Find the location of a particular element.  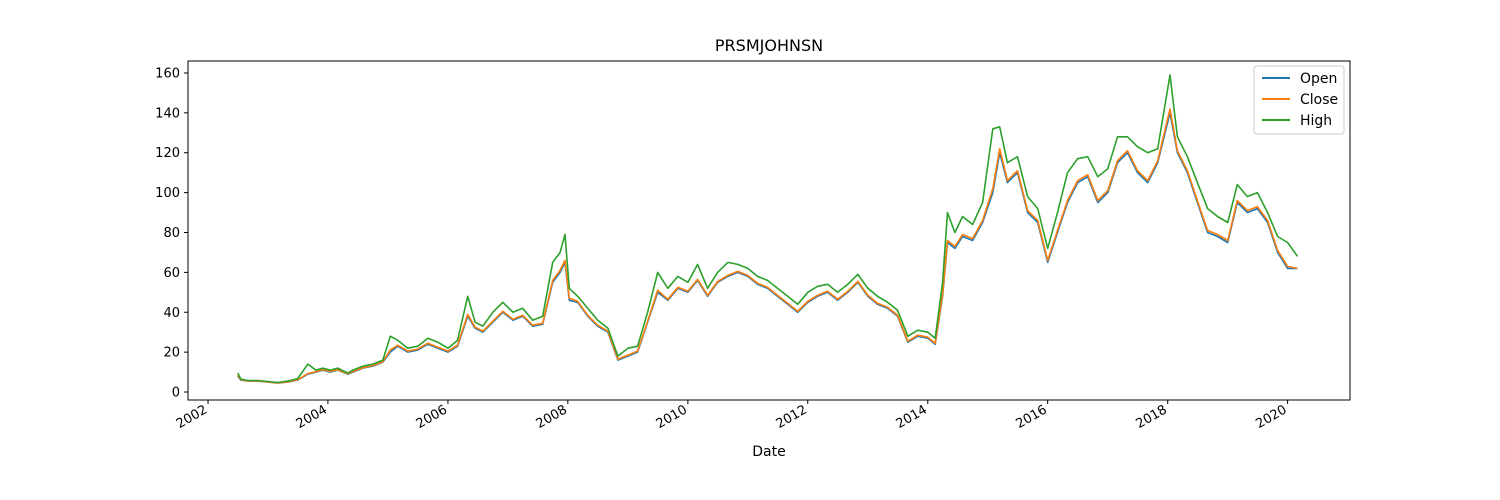

legend-frame is located at coordinates (1299, 100).